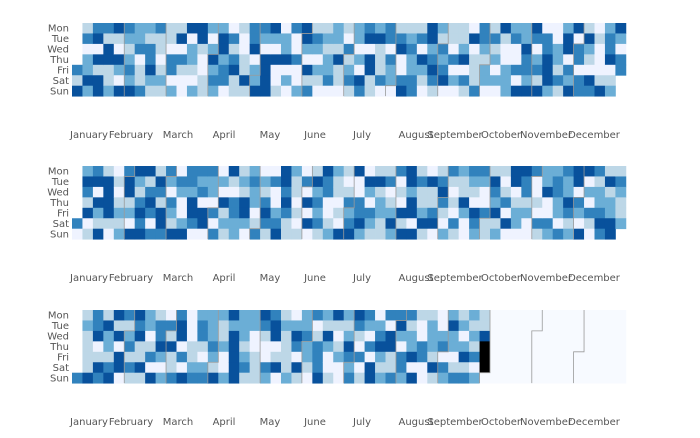 This screenshot has height=438, width=700. I want to click on month-label: July, so click(361, 278).